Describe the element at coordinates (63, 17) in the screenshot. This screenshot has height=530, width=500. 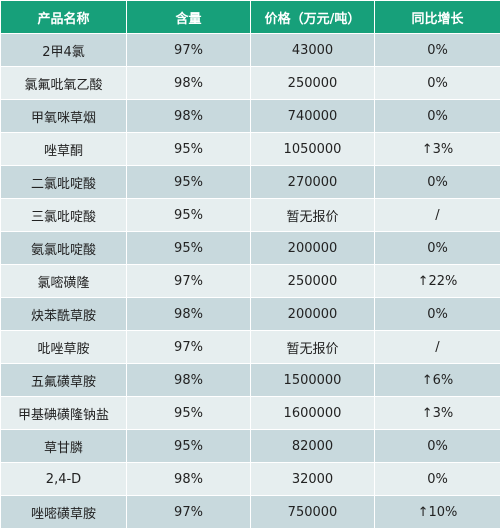
I see `header-product-name: 产品名称` at that location.